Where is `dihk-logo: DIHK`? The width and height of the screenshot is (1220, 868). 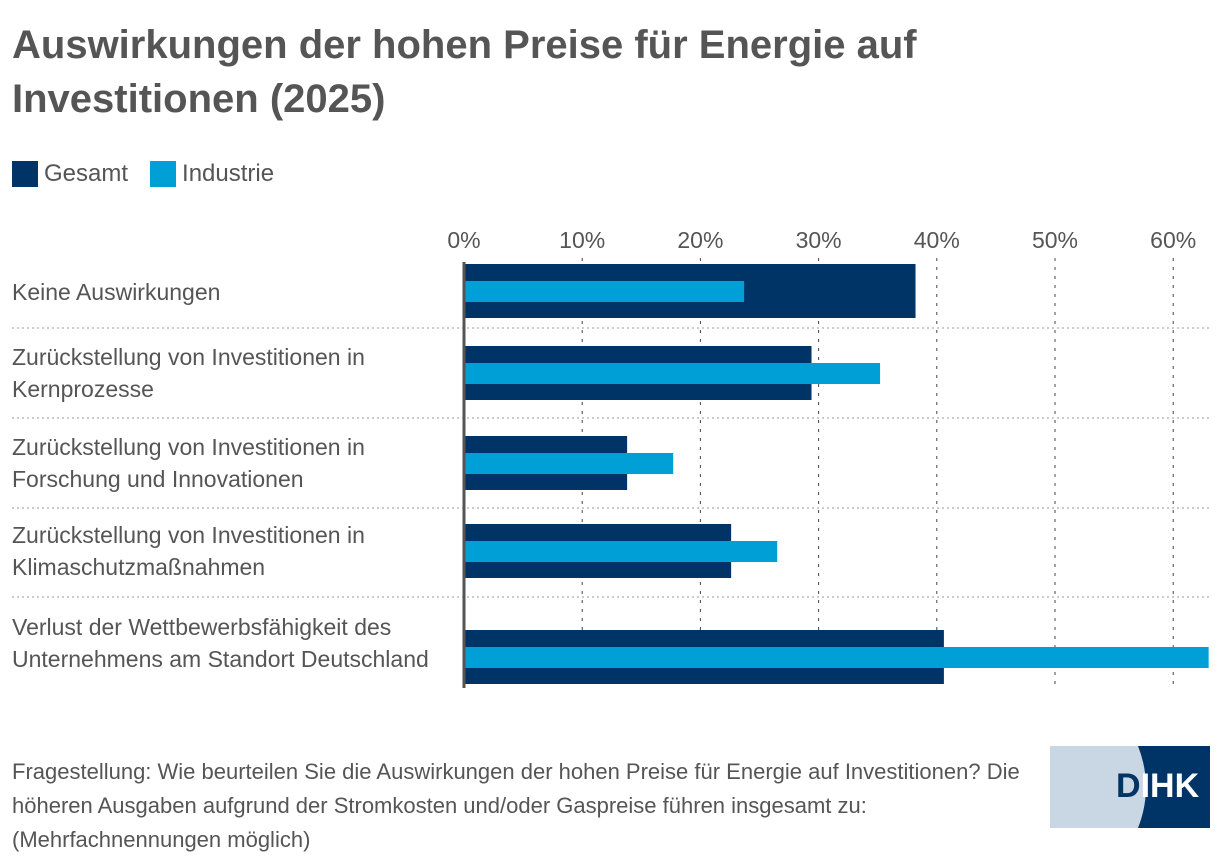 dihk-logo: DIHK is located at coordinates (1130, 787).